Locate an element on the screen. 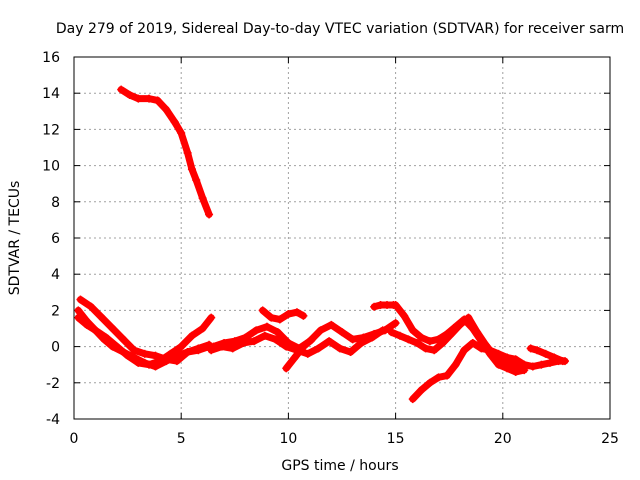  y-tick-label: -4 is located at coordinates (53, 420).